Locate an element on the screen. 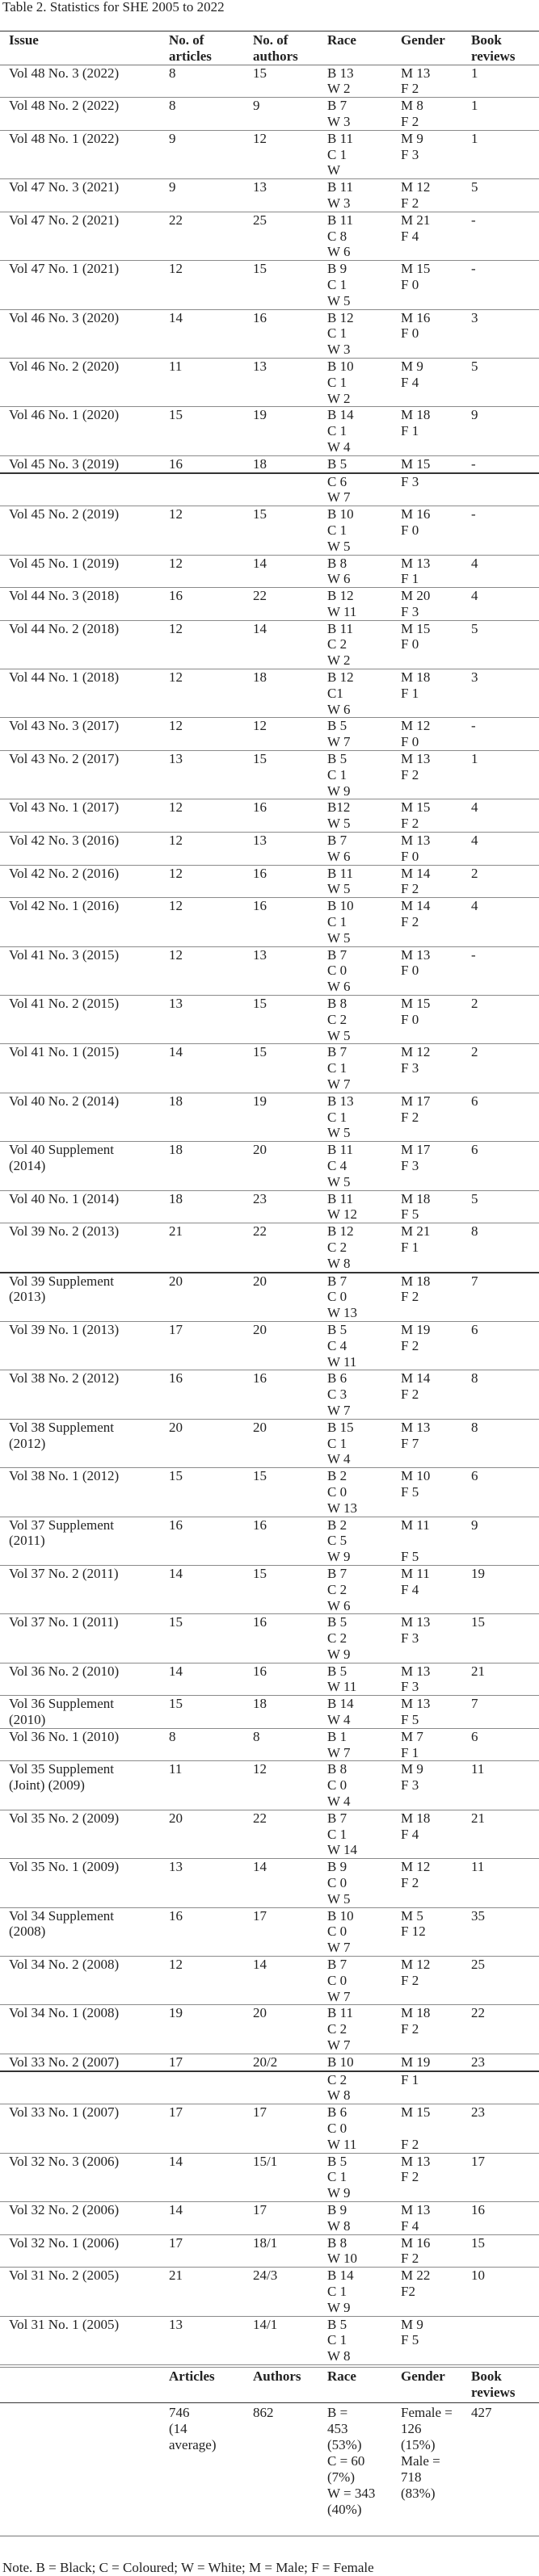 This screenshot has width=539, height=2576. race-cell: B 12 C1 W 6 is located at coordinates (364, 693).